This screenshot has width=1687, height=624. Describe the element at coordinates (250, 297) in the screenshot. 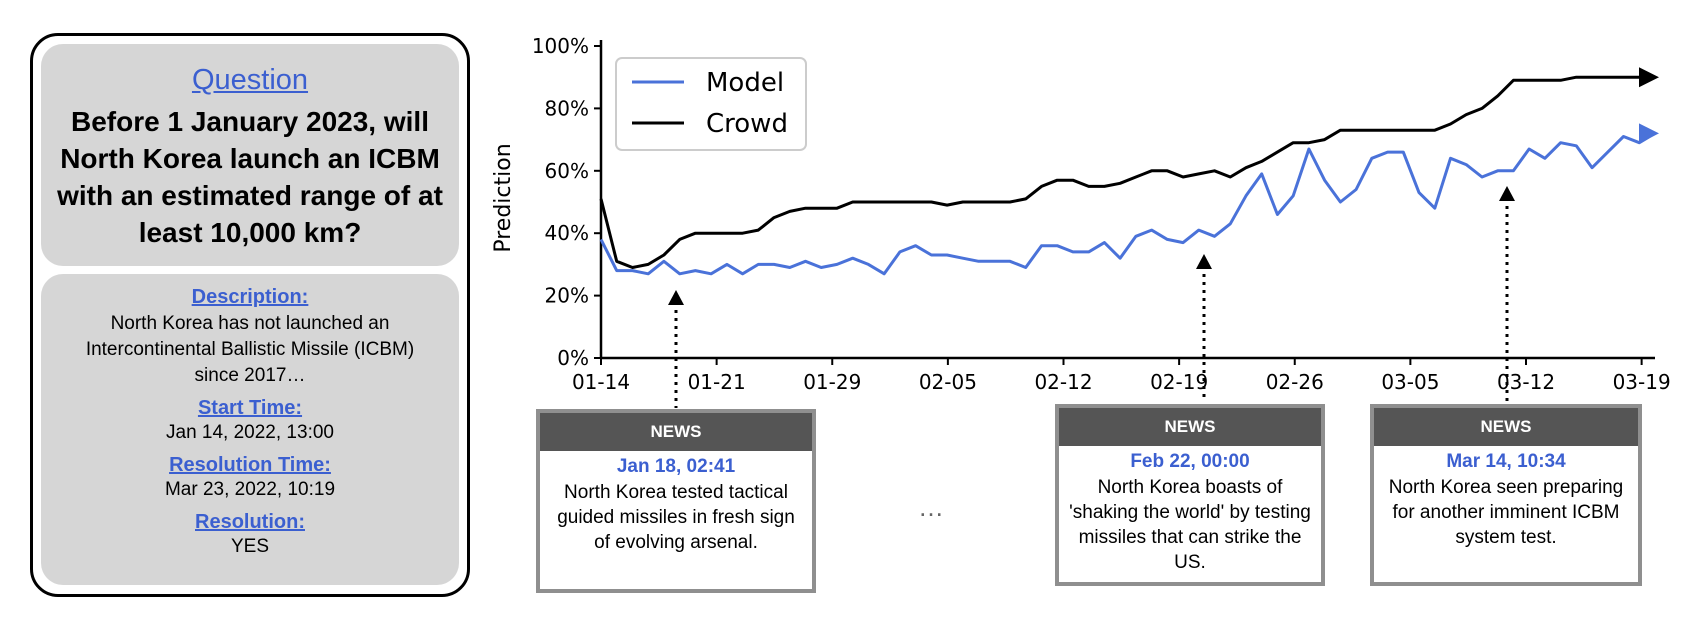

I see `description-label: Description:` at that location.